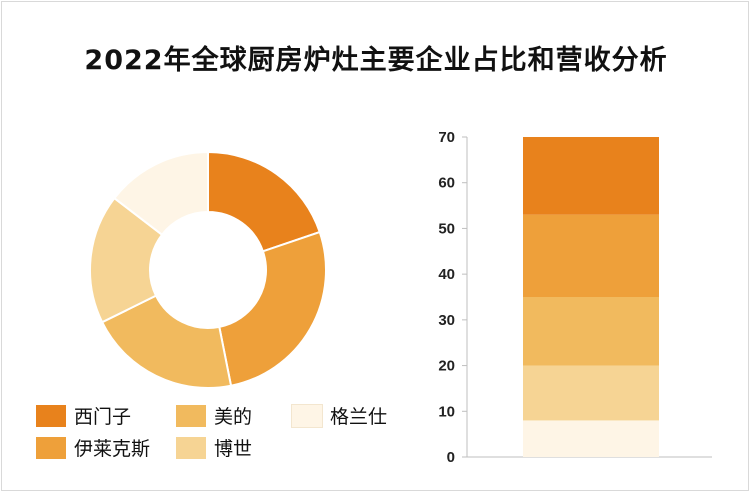 The width and height of the screenshot is (752, 494). I want to click on y-tick-label: 20, so click(446, 366).